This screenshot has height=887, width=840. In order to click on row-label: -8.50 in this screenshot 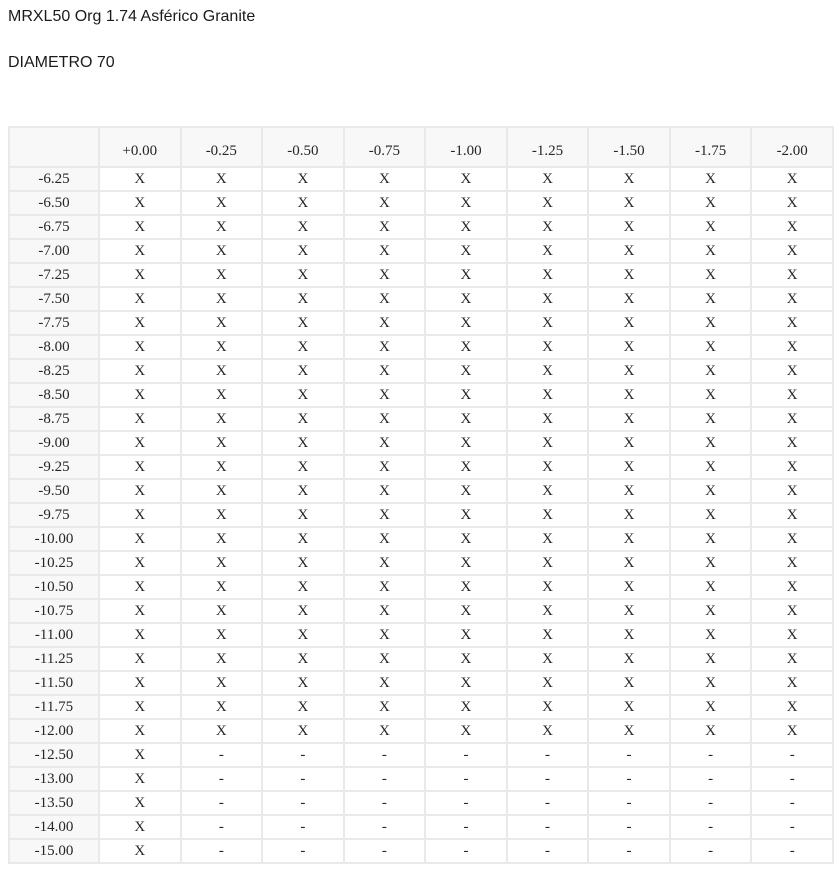, I will do `click(54, 395)`.